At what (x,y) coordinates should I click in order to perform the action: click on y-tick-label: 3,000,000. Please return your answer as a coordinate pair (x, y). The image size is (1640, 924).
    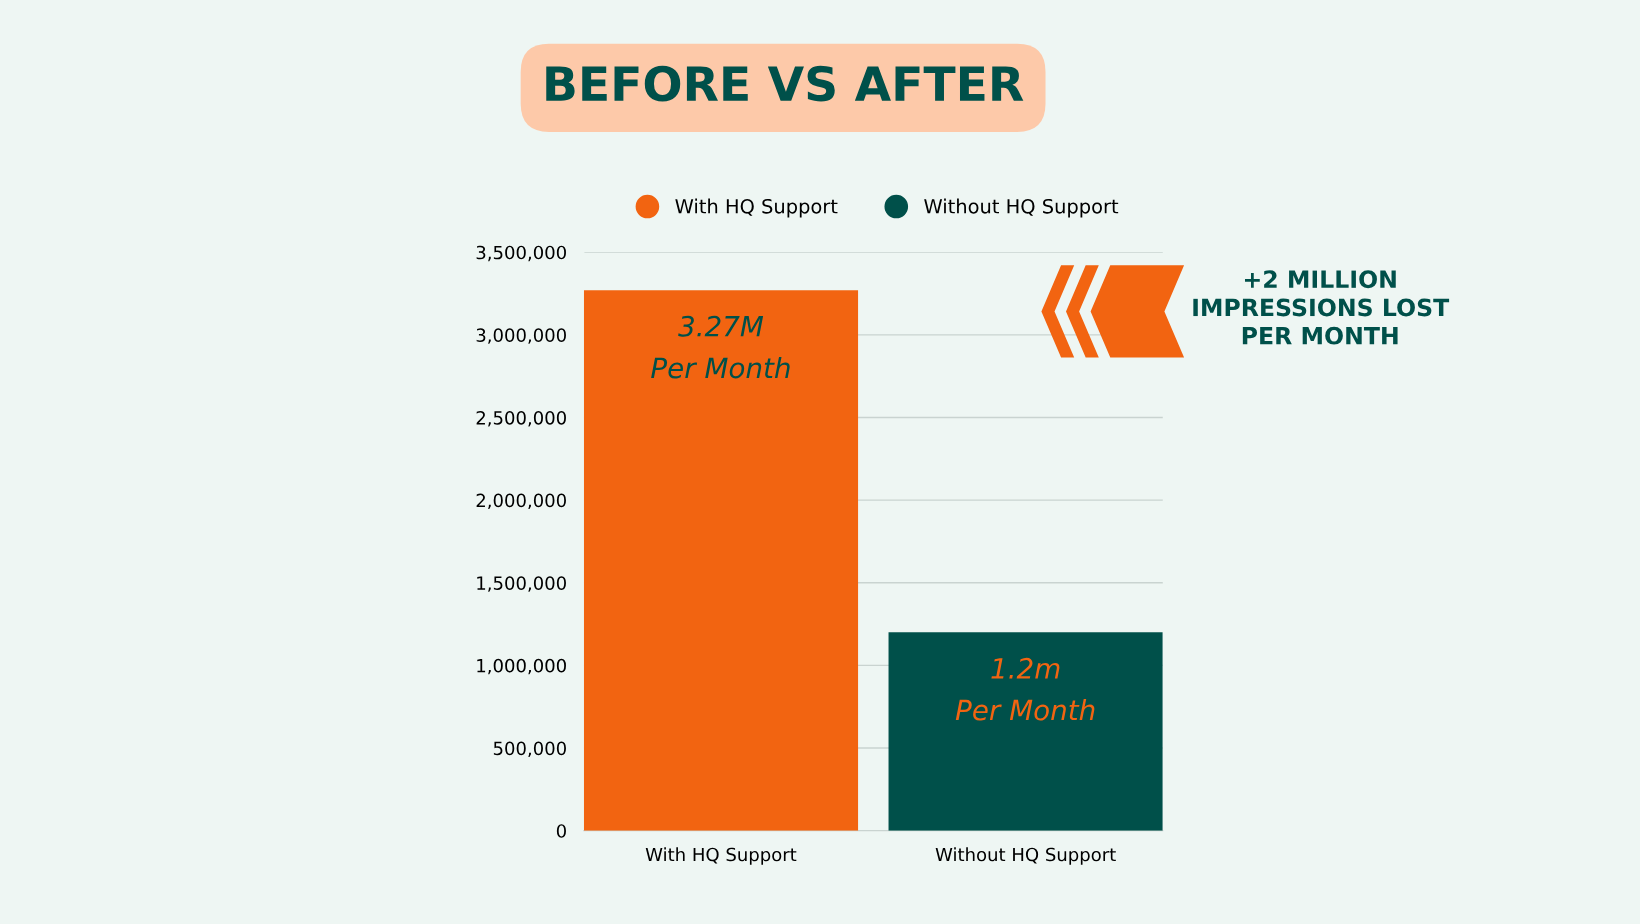
    Looking at the image, I should click on (521, 336).